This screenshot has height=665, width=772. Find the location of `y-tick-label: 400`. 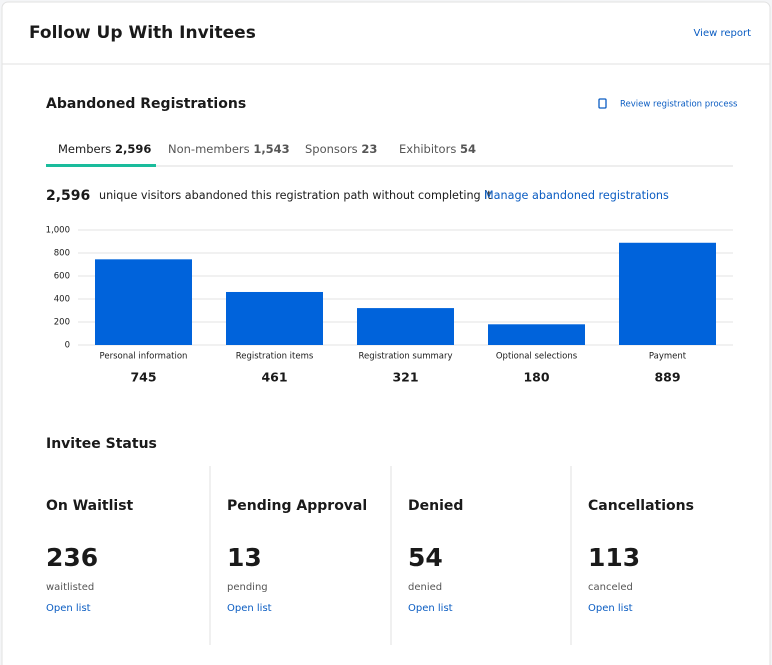

y-tick-label: 400 is located at coordinates (62, 300).